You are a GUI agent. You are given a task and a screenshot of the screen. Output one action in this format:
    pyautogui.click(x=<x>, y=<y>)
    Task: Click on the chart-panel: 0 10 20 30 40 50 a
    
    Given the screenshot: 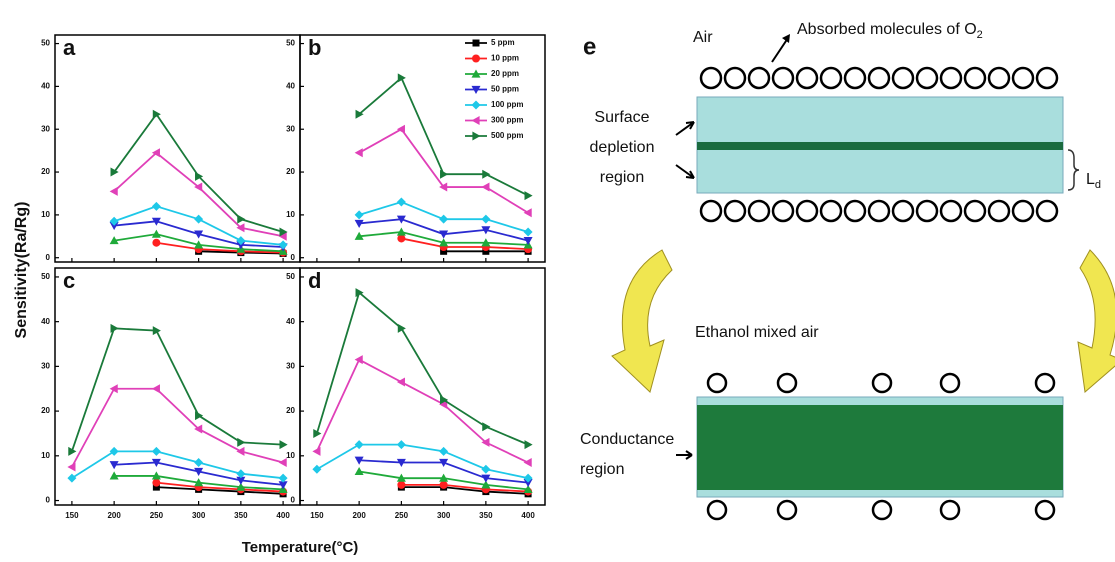 What is the action you would take?
    pyautogui.click(x=171, y=148)
    